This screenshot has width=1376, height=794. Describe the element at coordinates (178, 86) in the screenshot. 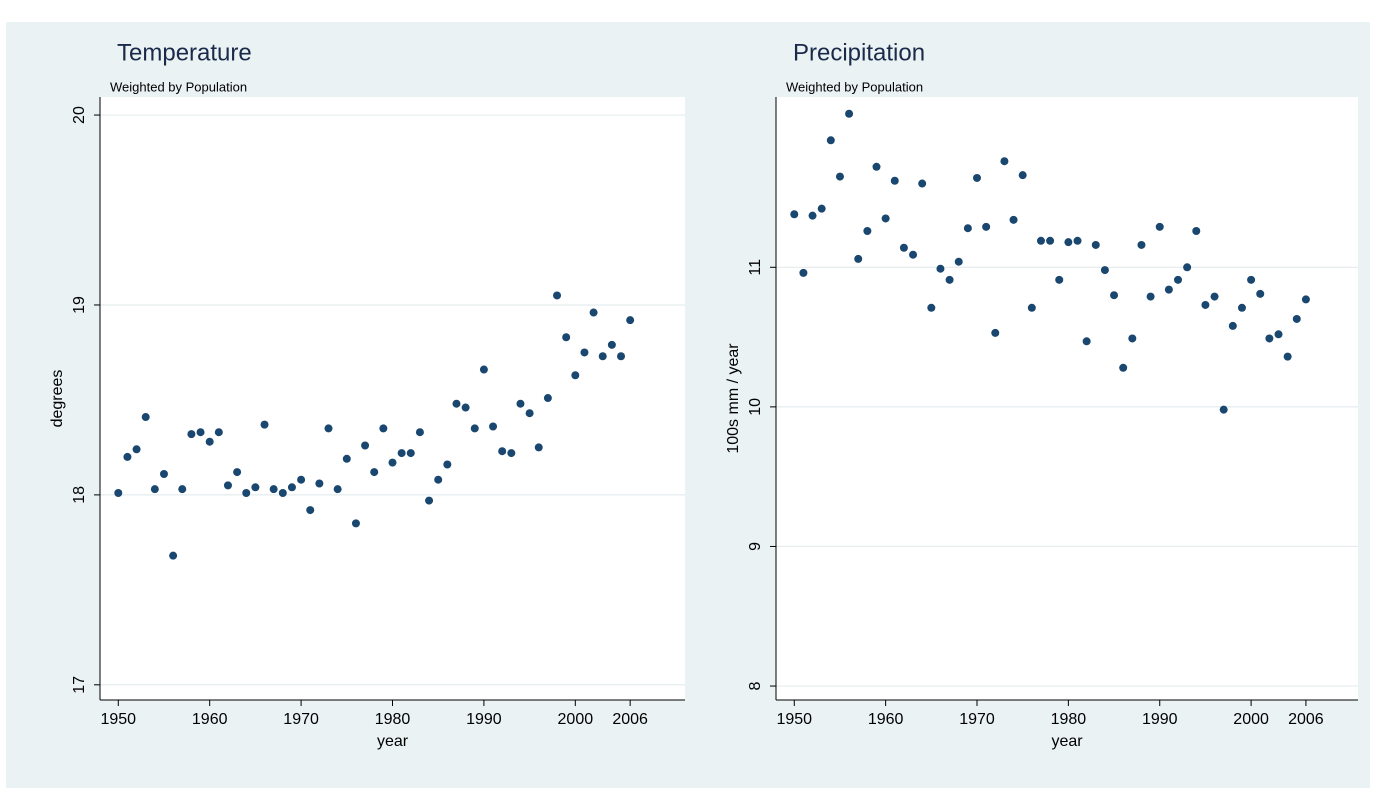

I see `chart-subtitle: Weighted by Population` at that location.